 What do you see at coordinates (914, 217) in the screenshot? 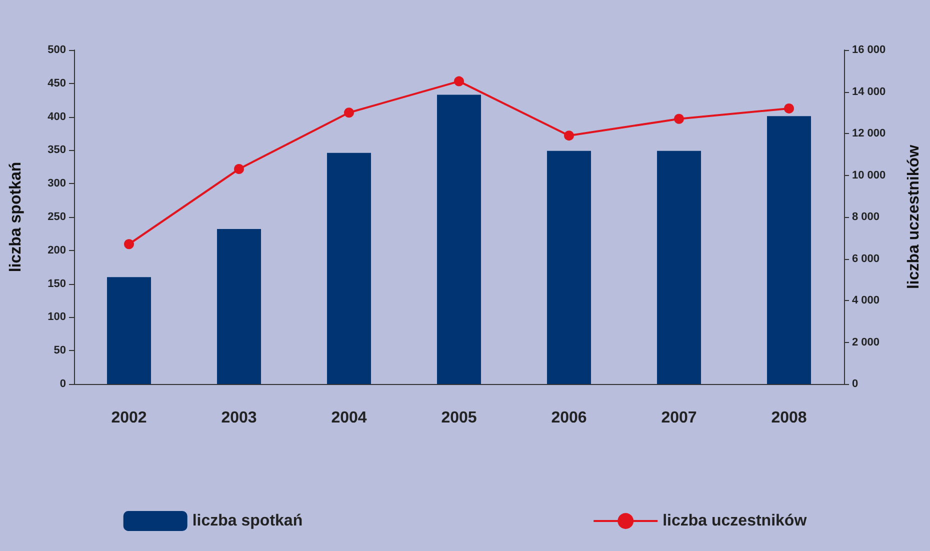
I see `y2-axis-title: liczba uczestników` at bounding box center [914, 217].